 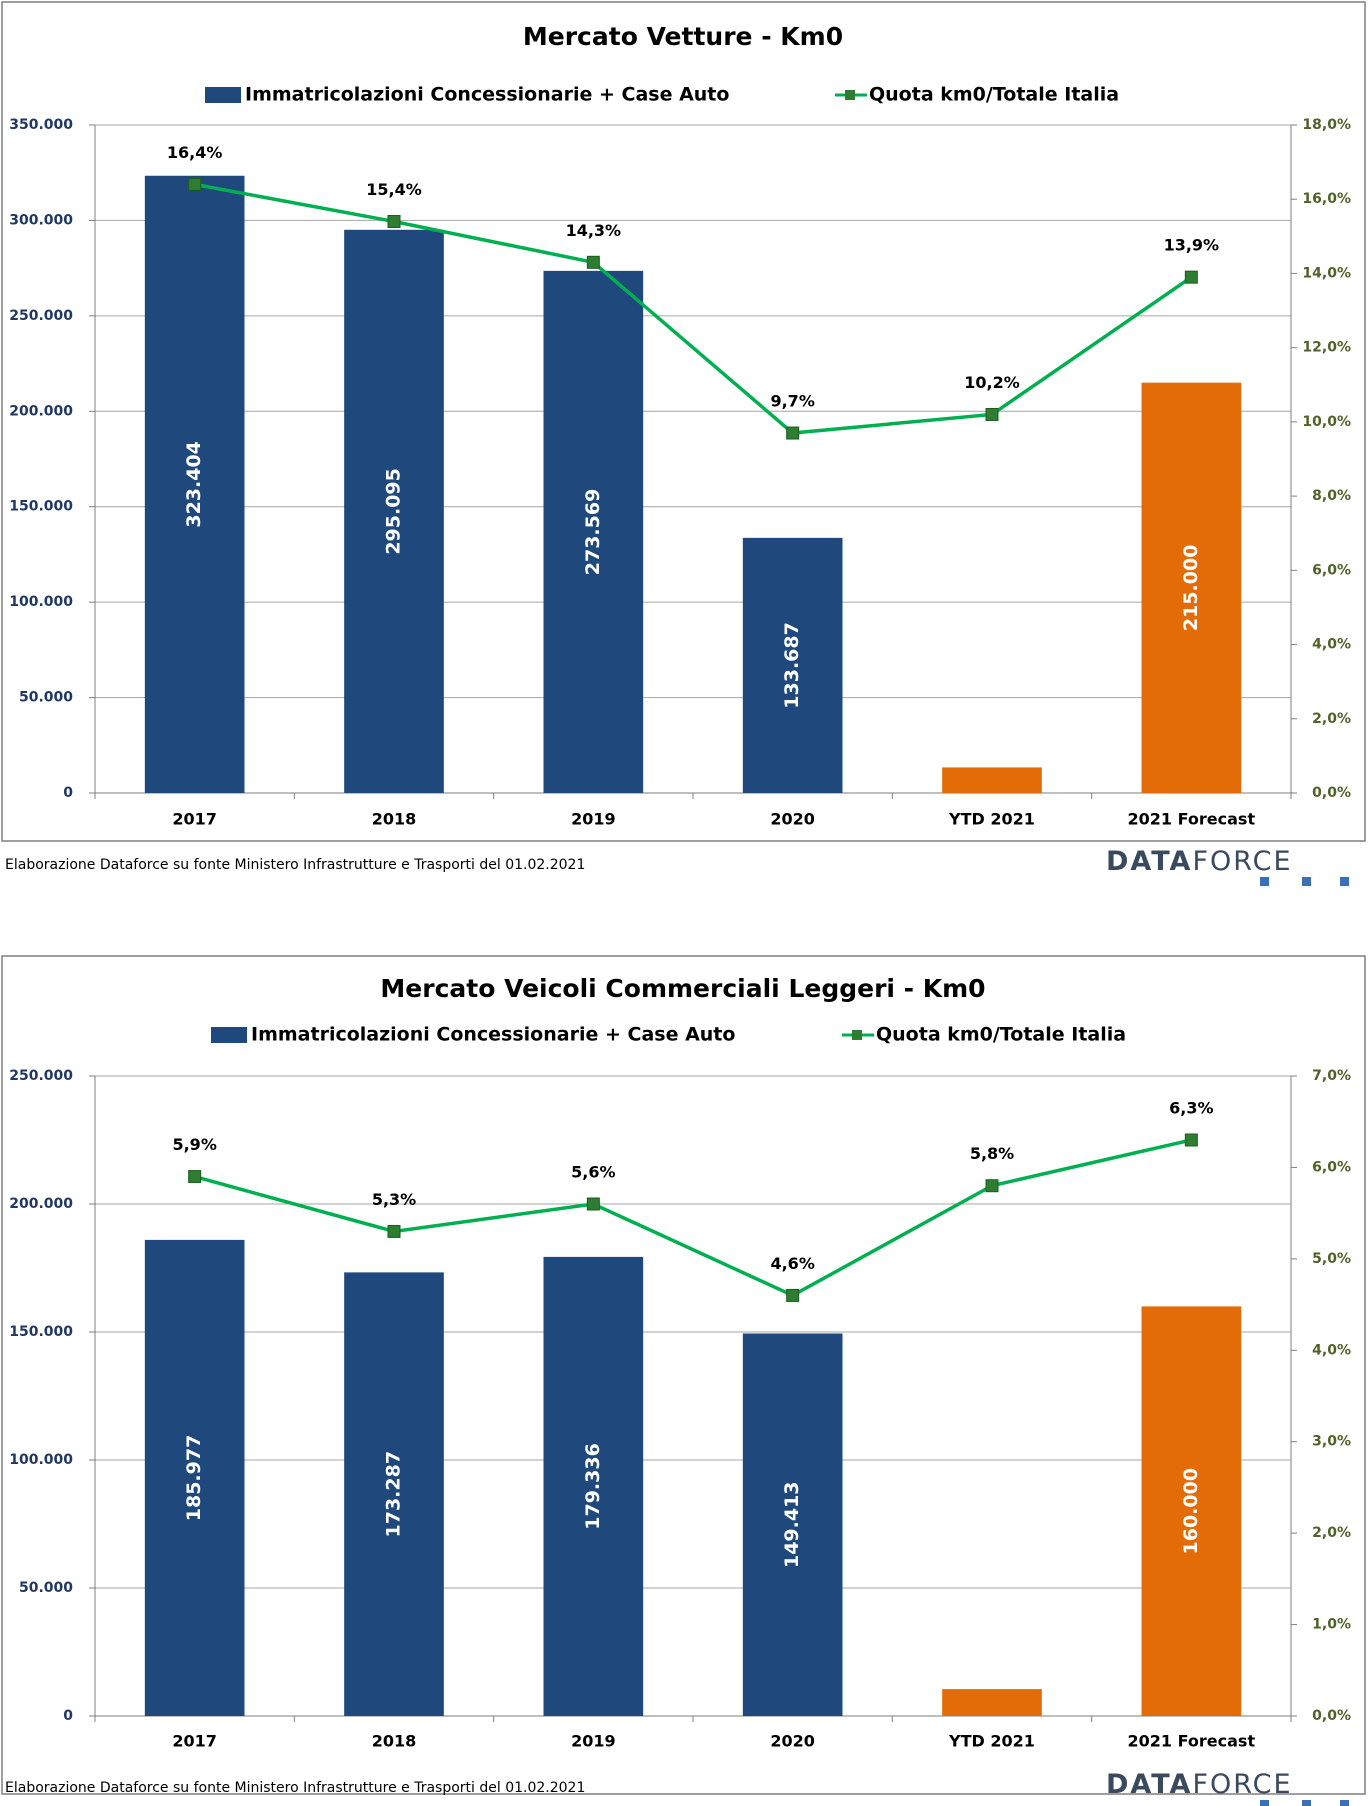 I want to click on y2-tick-label: 8,0%, so click(x=1331, y=496).